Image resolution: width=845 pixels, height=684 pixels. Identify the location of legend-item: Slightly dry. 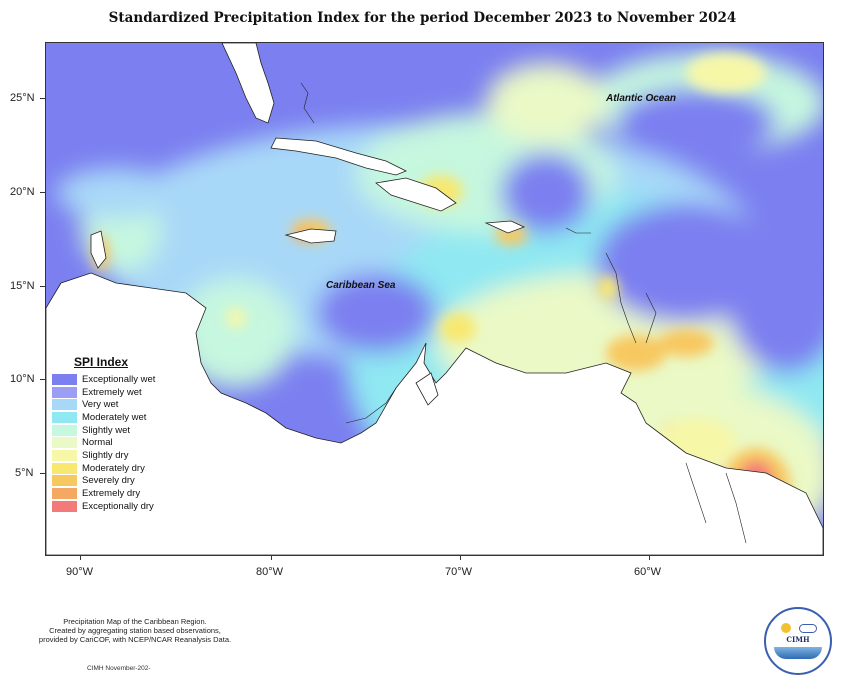
(112, 455).